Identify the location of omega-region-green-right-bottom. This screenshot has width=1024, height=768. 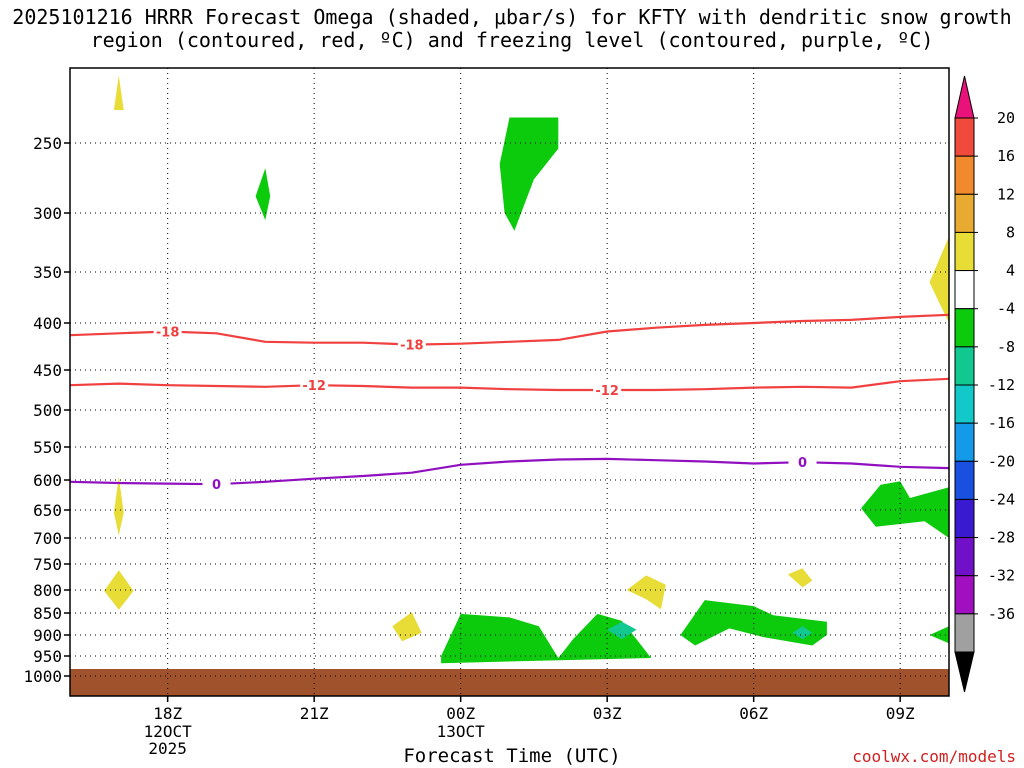
(753, 623).